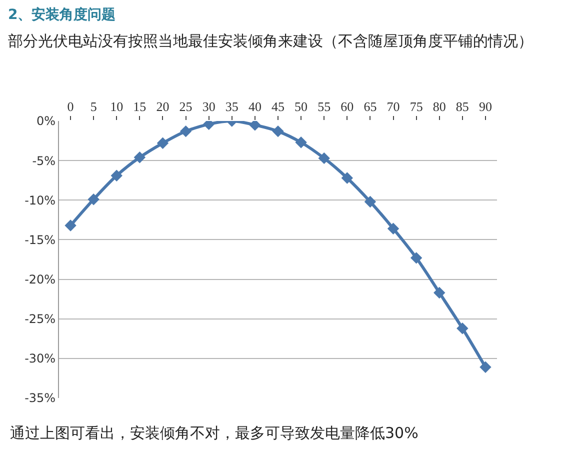 The width and height of the screenshot is (574, 456). Describe the element at coordinates (462, 106) in the screenshot. I see `x-tick-label: 85` at that location.